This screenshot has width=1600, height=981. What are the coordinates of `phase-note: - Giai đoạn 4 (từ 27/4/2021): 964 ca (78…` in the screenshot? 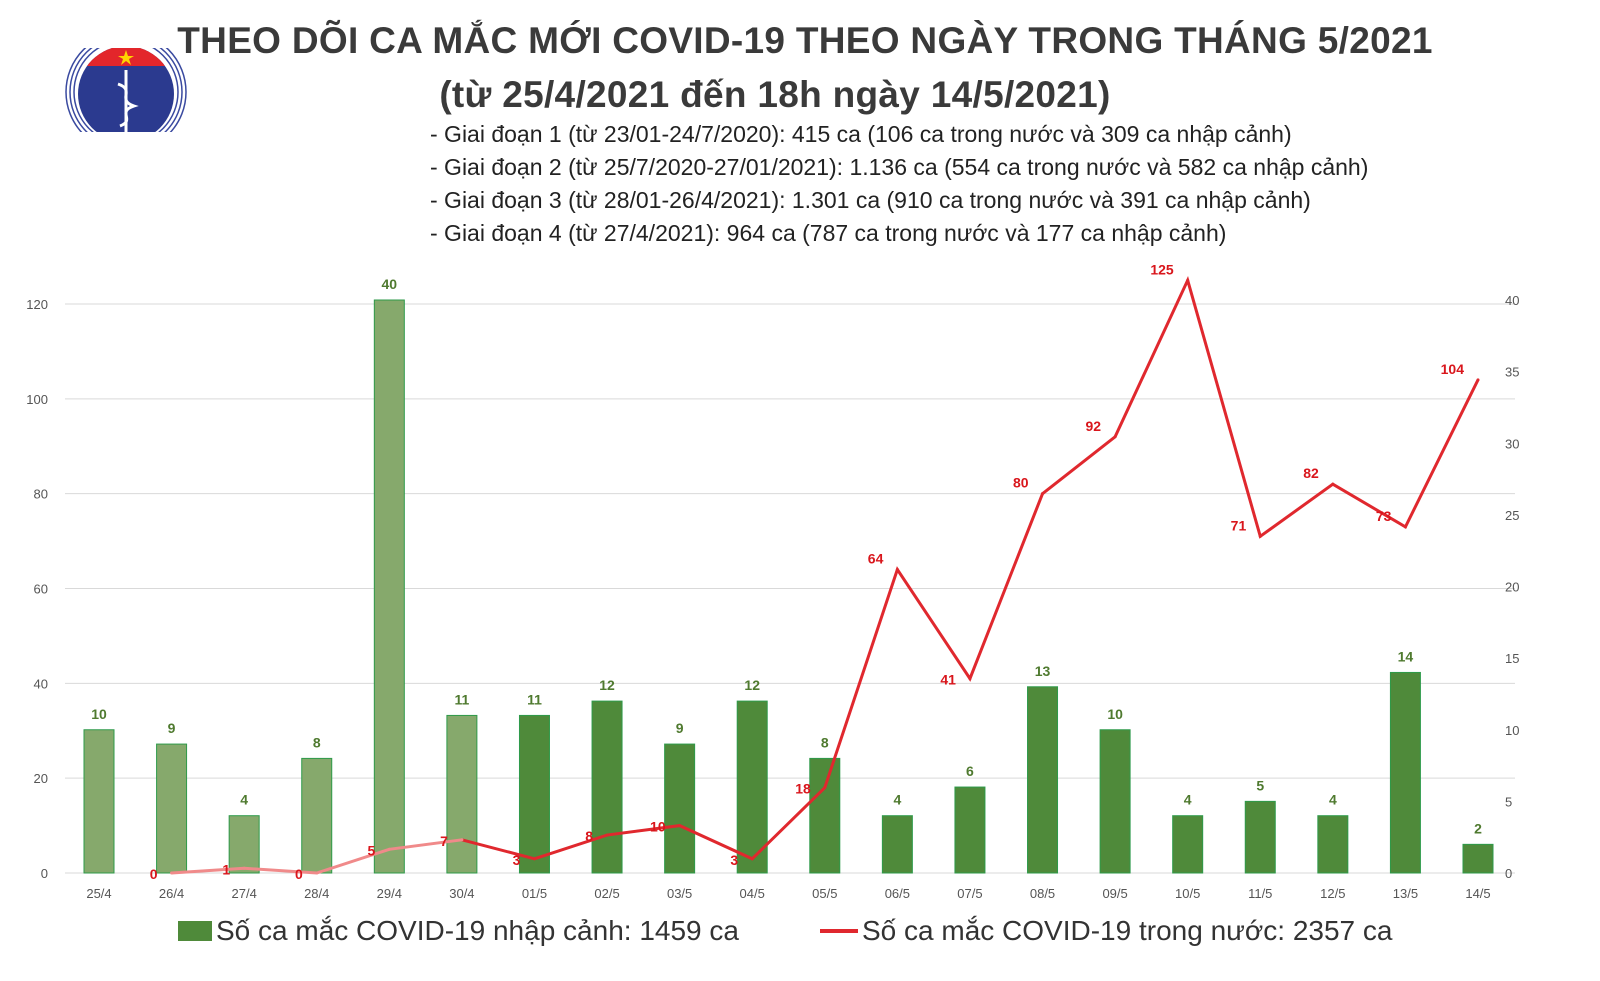 It's located at (828, 233).